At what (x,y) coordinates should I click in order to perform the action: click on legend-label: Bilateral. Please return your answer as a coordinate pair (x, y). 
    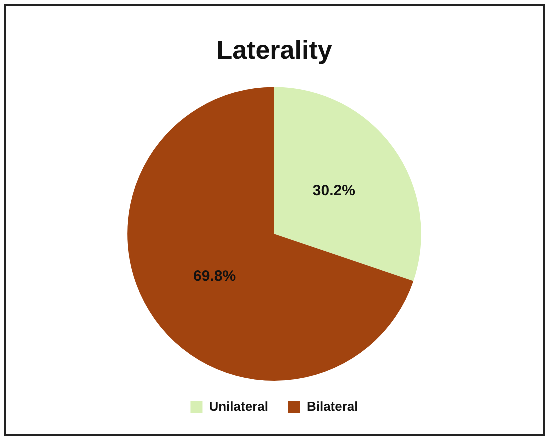
    Looking at the image, I should click on (332, 406).